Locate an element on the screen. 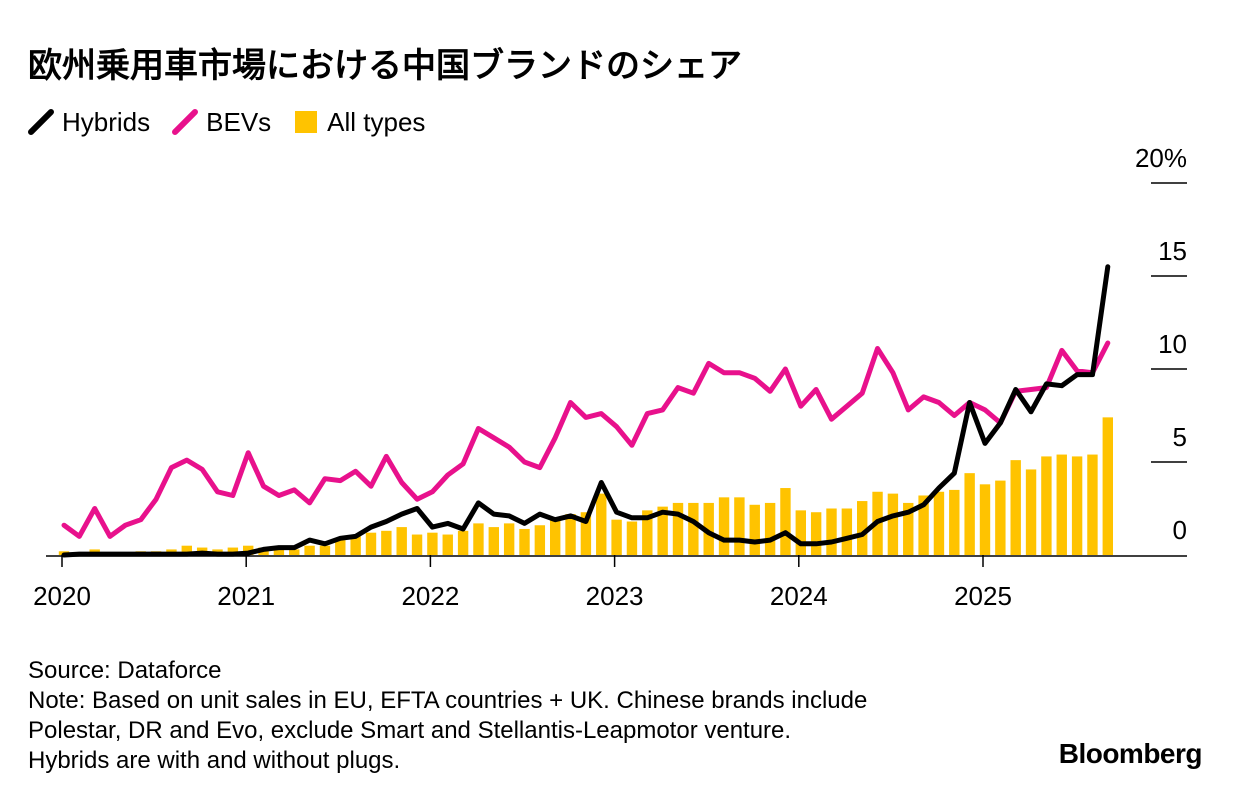  legend-label-bevs: BEVs is located at coordinates (239, 121).